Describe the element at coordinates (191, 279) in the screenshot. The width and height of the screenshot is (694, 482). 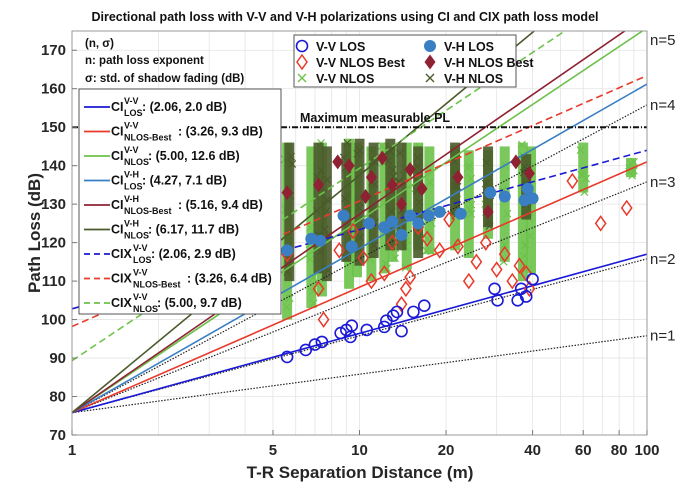
I see `legend-entry-label: CIXV-V NLOS-Best: (3.26, 6.4 dB)` at that location.